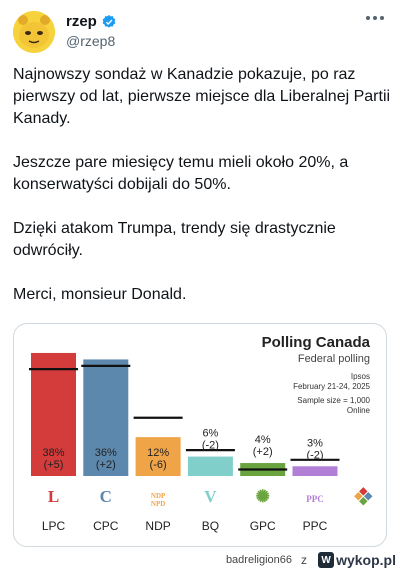 This screenshot has height=572, width=400. What do you see at coordinates (333, 400) in the screenshot?
I see `chart-meta-sample: Sample size = 1,000` at bounding box center [333, 400].